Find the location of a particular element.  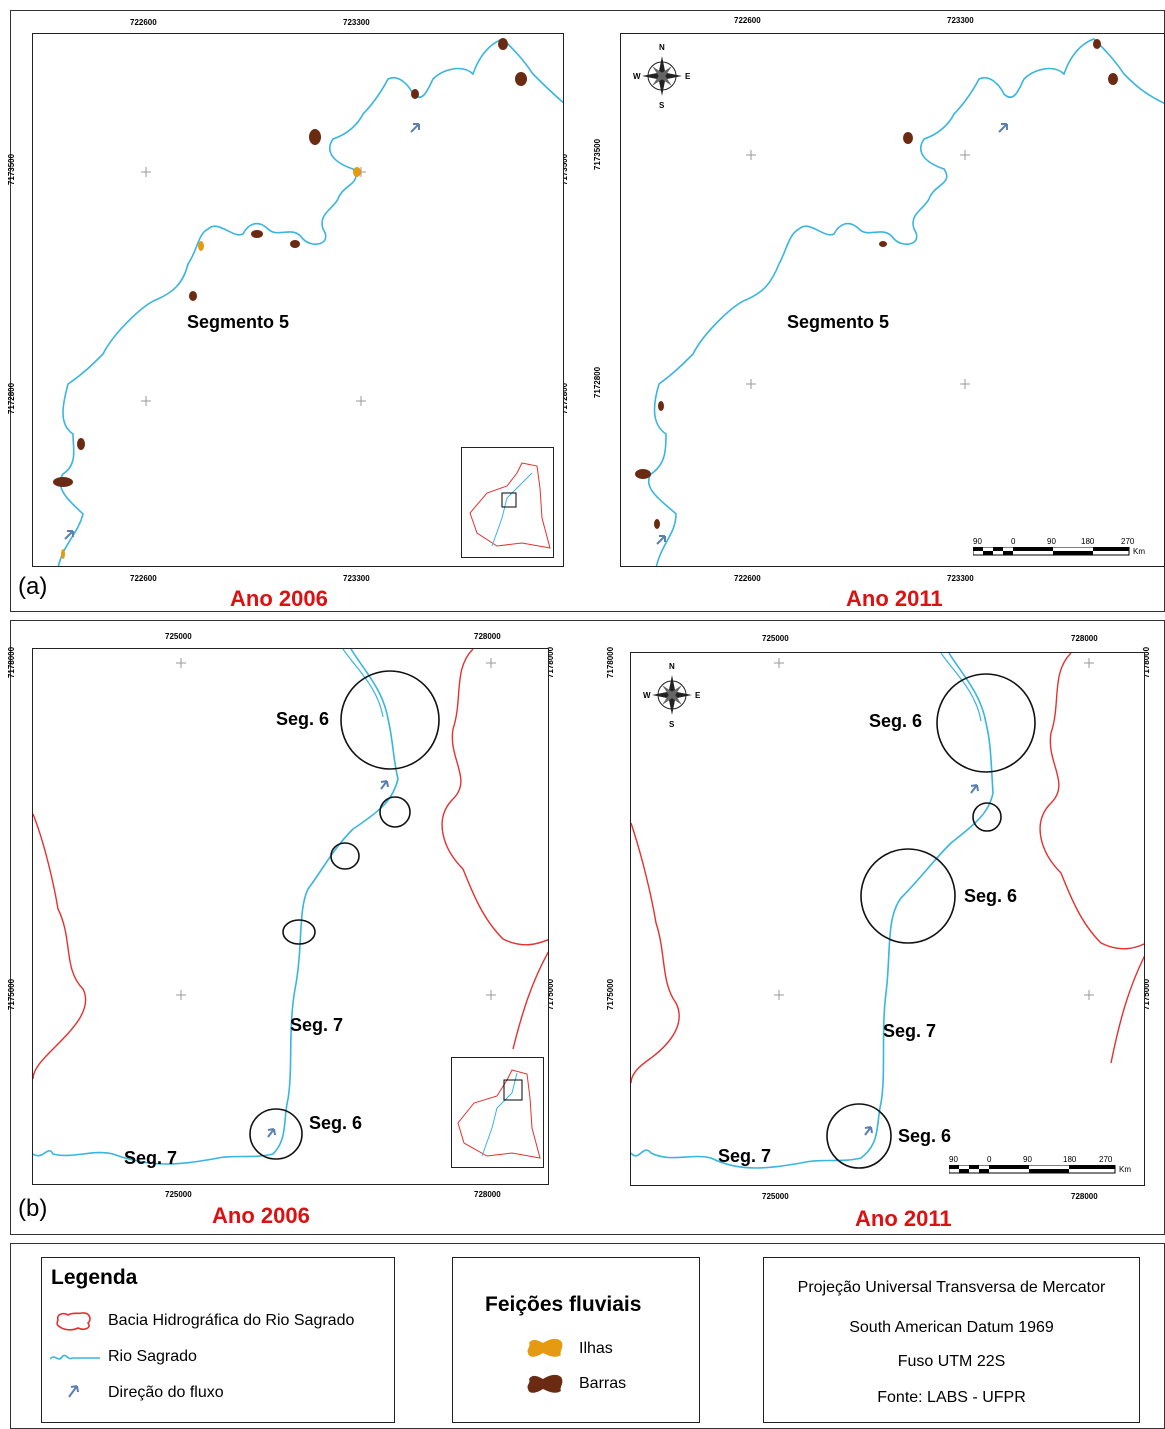

a-left-ytick-left-2: 7172800 is located at coordinates (12, 398).